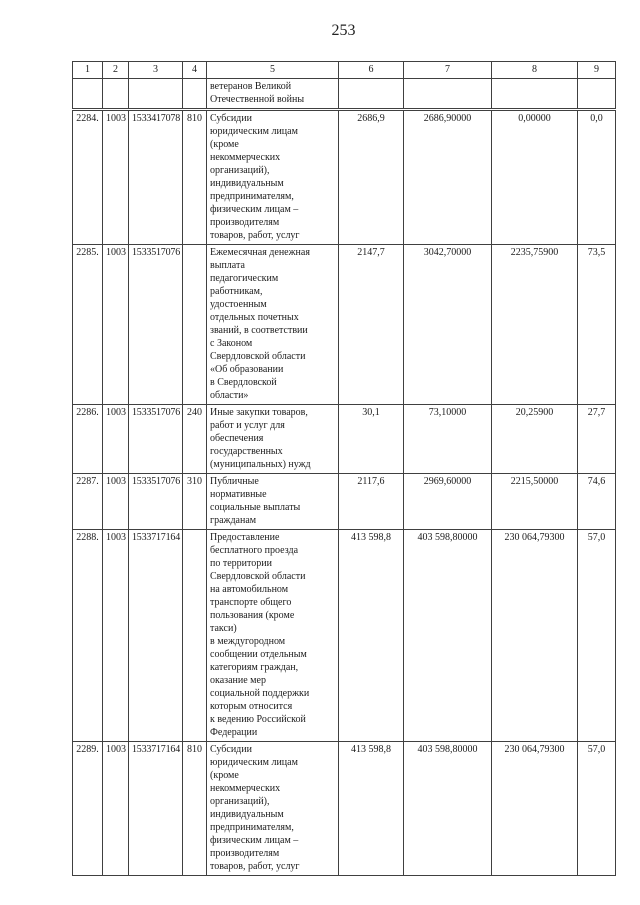 The image size is (640, 905). What do you see at coordinates (194, 501) in the screenshot?
I see `expense-type-code-cell: 310` at bounding box center [194, 501].